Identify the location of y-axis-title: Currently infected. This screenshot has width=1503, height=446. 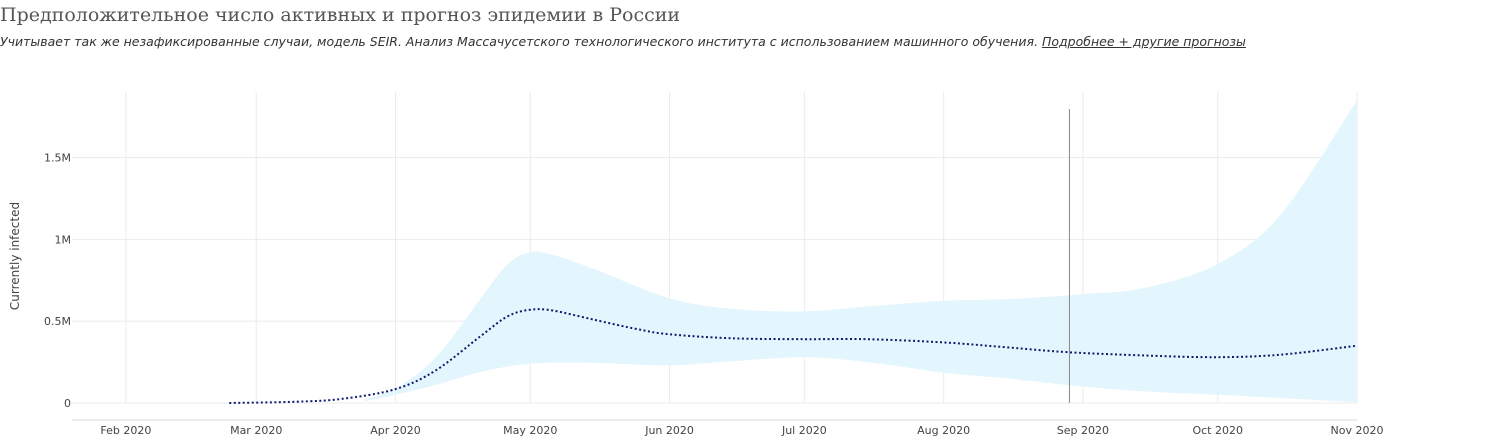
(15, 256).